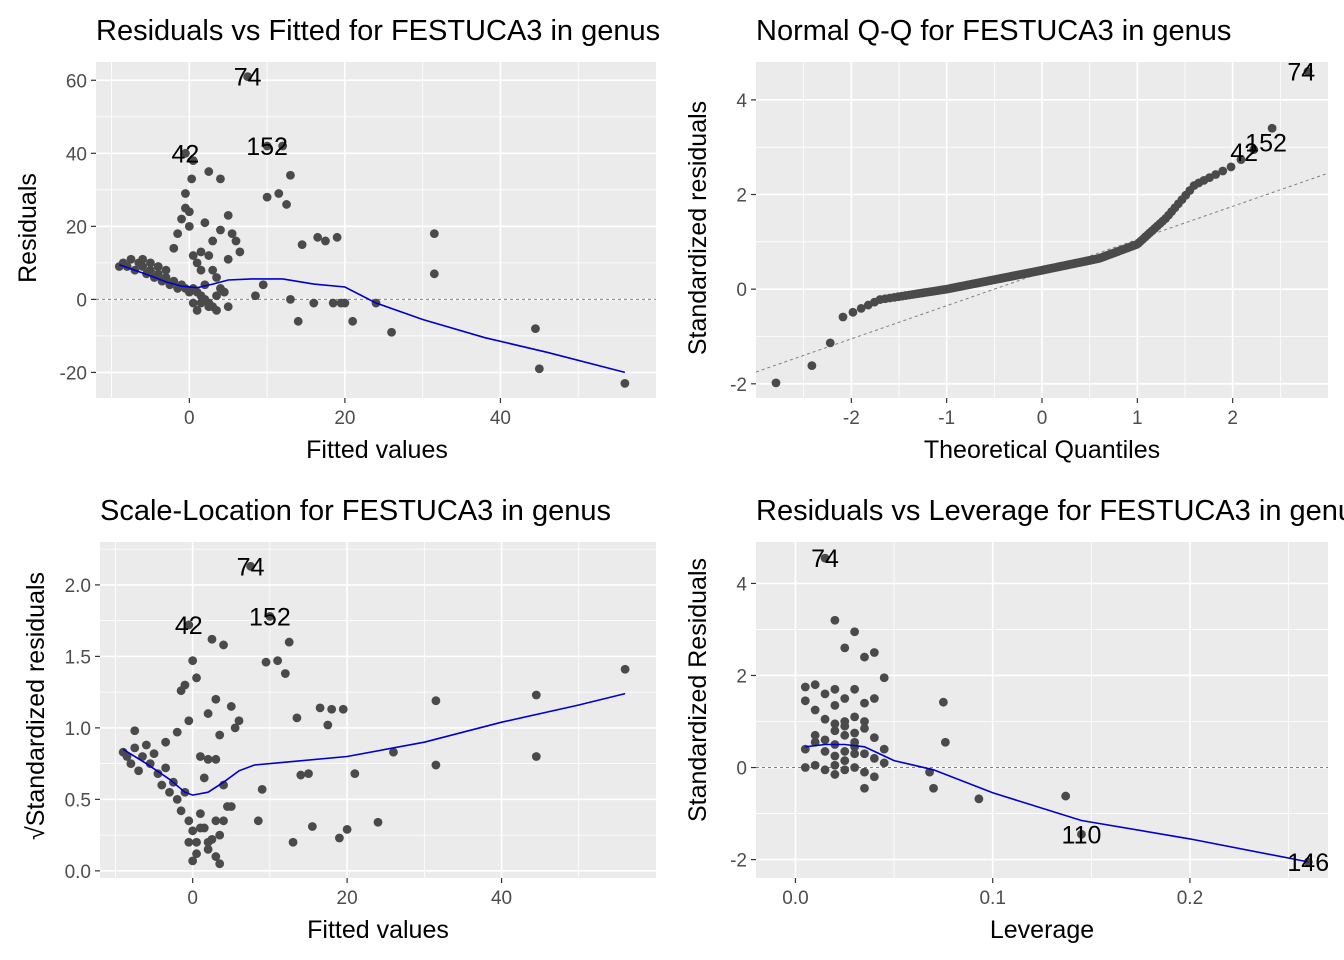 The width and height of the screenshot is (1344, 960). Describe the element at coordinates (992, 898) in the screenshot. I see `x-tick-label: 0.1` at that location.